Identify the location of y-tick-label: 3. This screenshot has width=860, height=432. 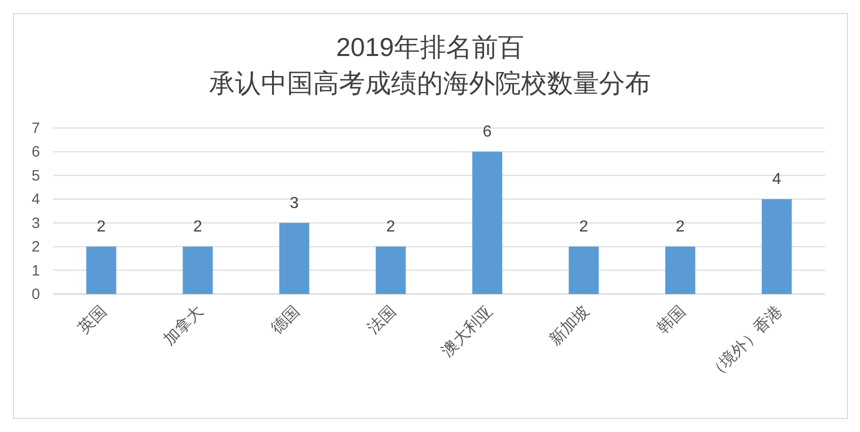
(36, 223).